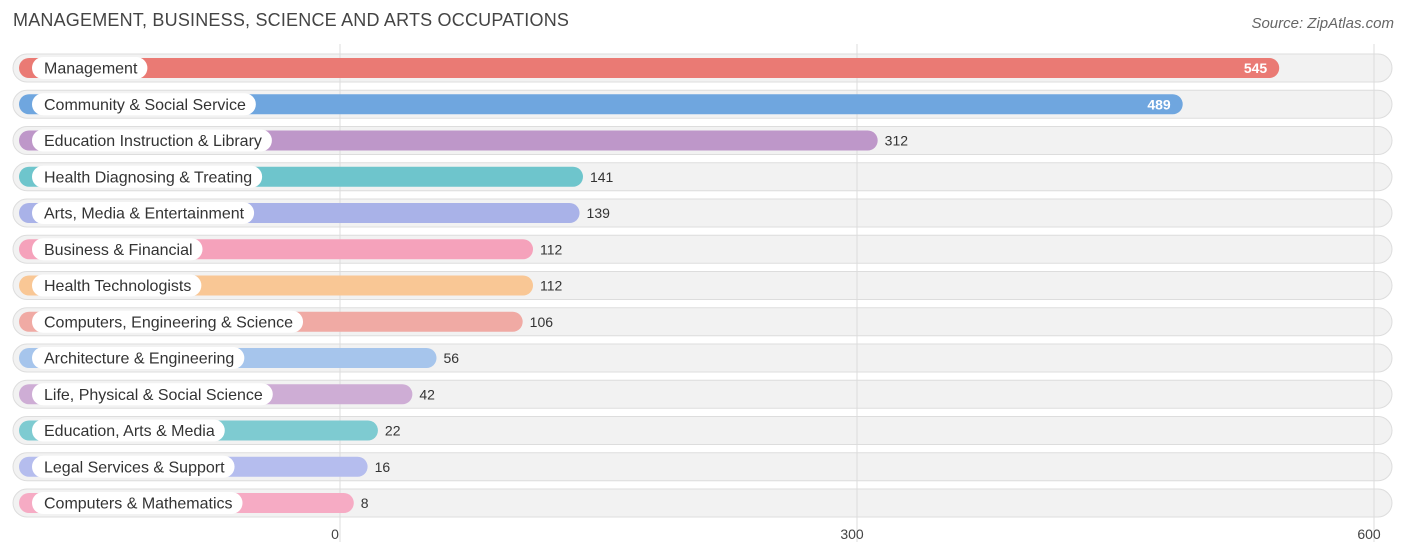  What do you see at coordinates (602, 177) in the screenshot?
I see `value-label: 141` at bounding box center [602, 177].